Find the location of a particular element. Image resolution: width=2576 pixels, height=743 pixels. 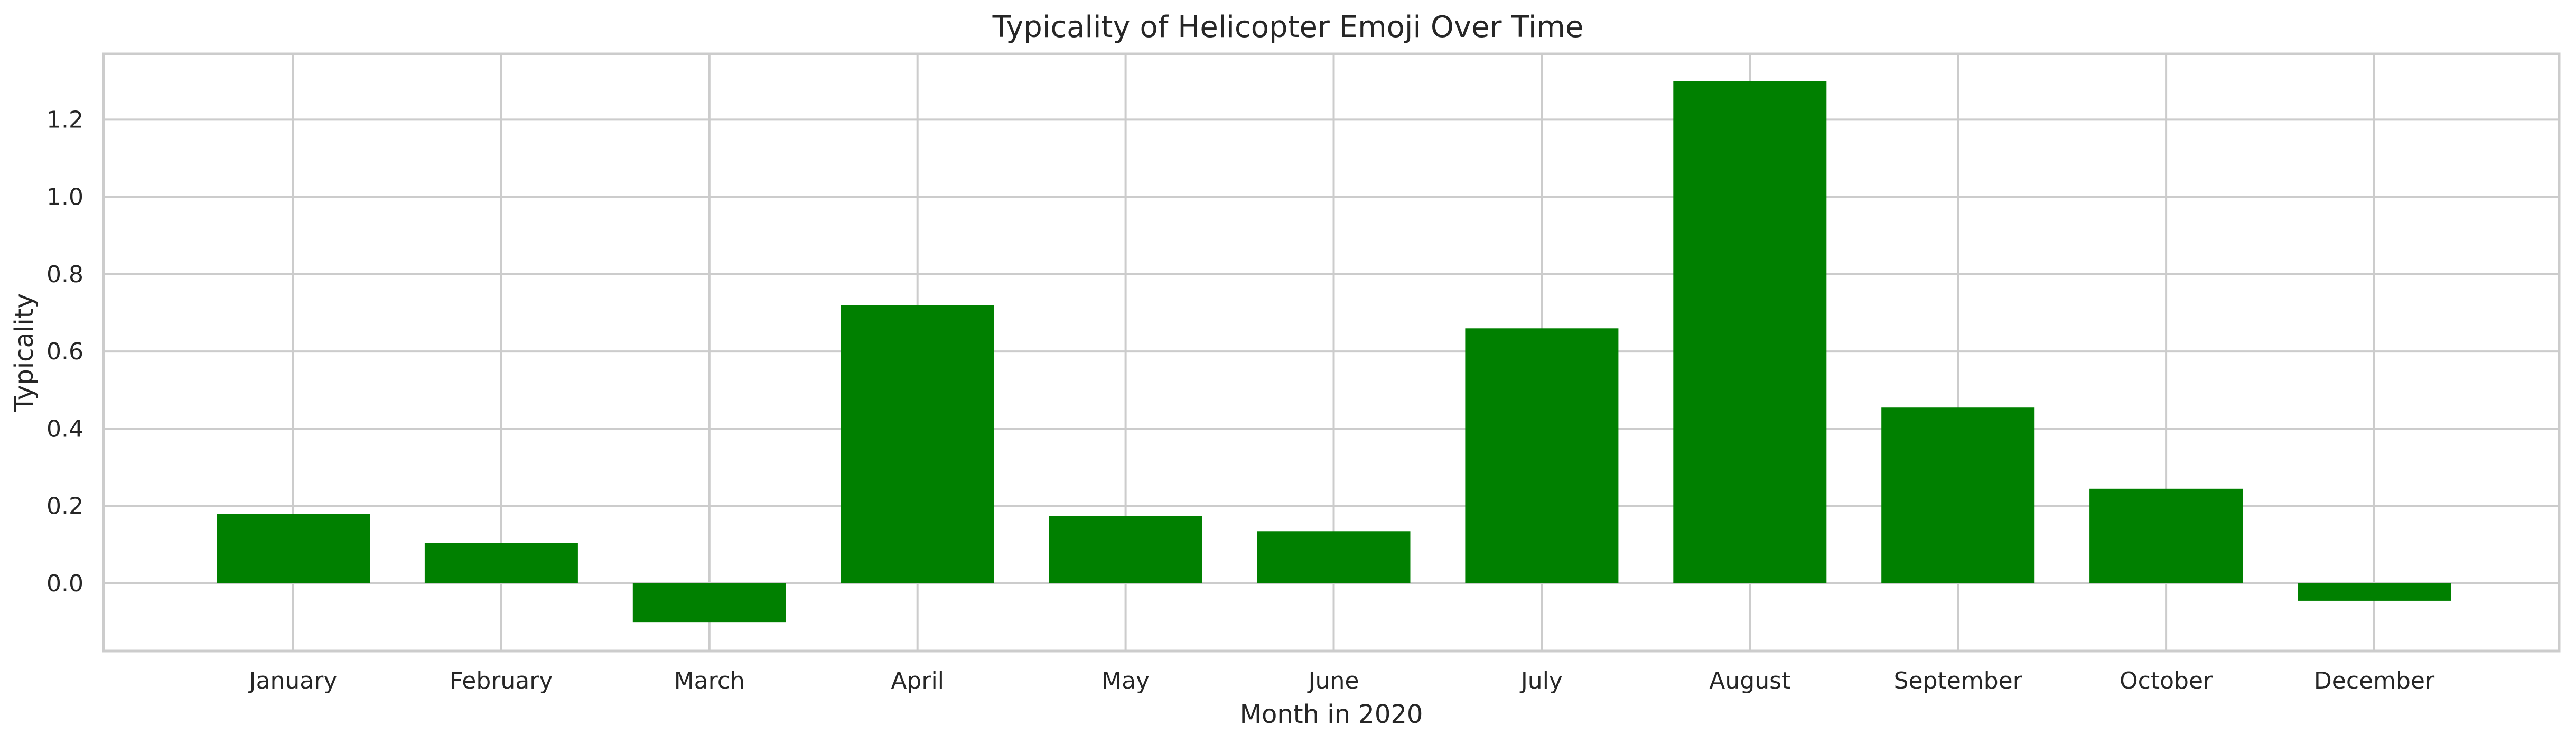

x-tick-label: January is located at coordinates (293, 680).